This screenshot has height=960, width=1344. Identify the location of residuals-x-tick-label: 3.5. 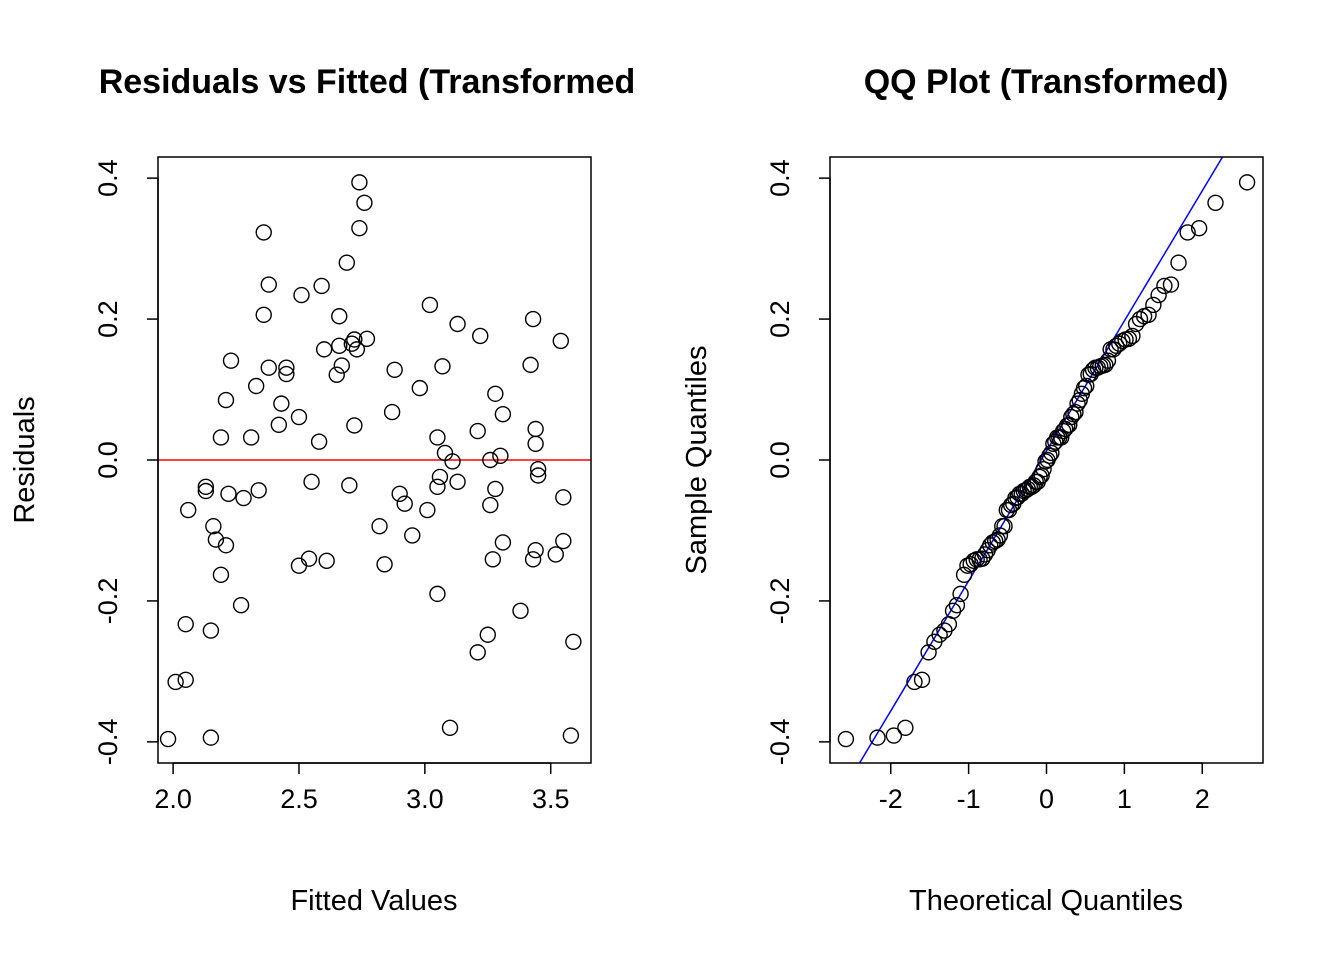
(551, 799).